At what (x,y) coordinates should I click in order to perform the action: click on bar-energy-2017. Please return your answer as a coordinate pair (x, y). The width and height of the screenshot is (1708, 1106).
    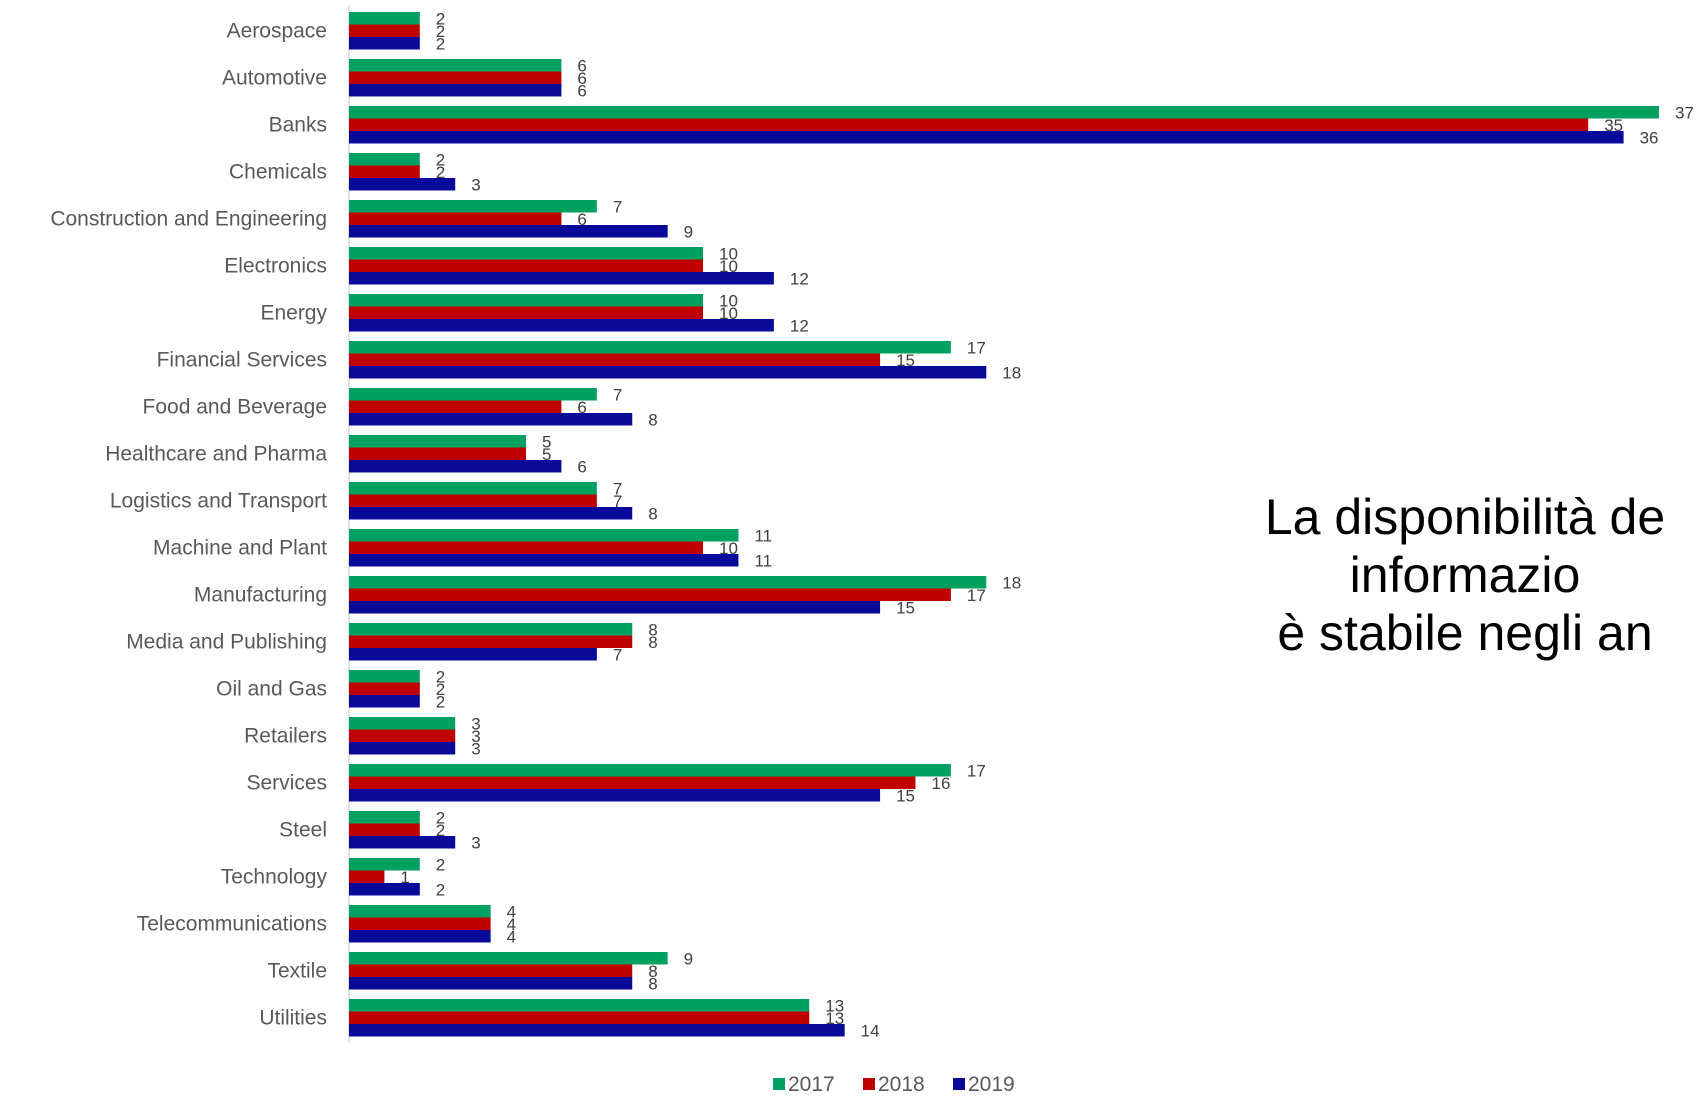
    Looking at the image, I should click on (526, 300).